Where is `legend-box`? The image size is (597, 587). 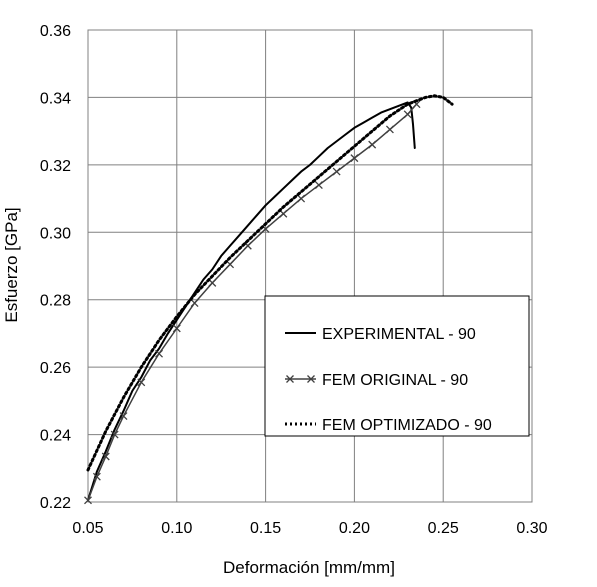
legend-box is located at coordinates (397, 366).